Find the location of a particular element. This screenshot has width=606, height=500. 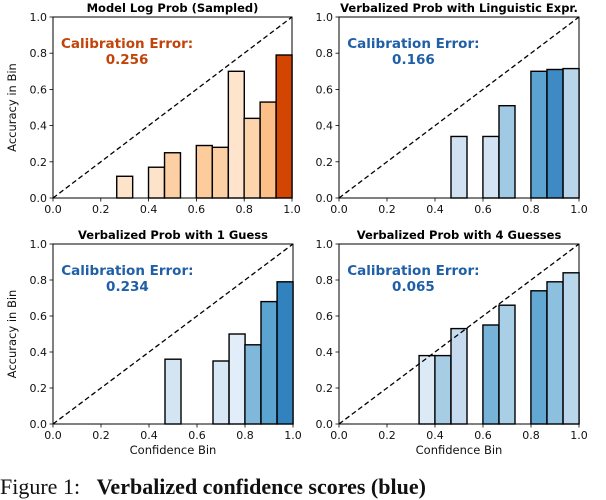

subplot-title: Verbalized Prob with 4 Guesses is located at coordinates (459, 235).